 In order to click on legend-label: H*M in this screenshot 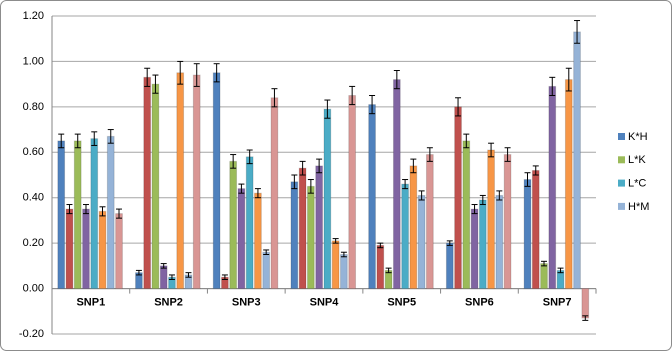, I will do `click(638, 207)`.